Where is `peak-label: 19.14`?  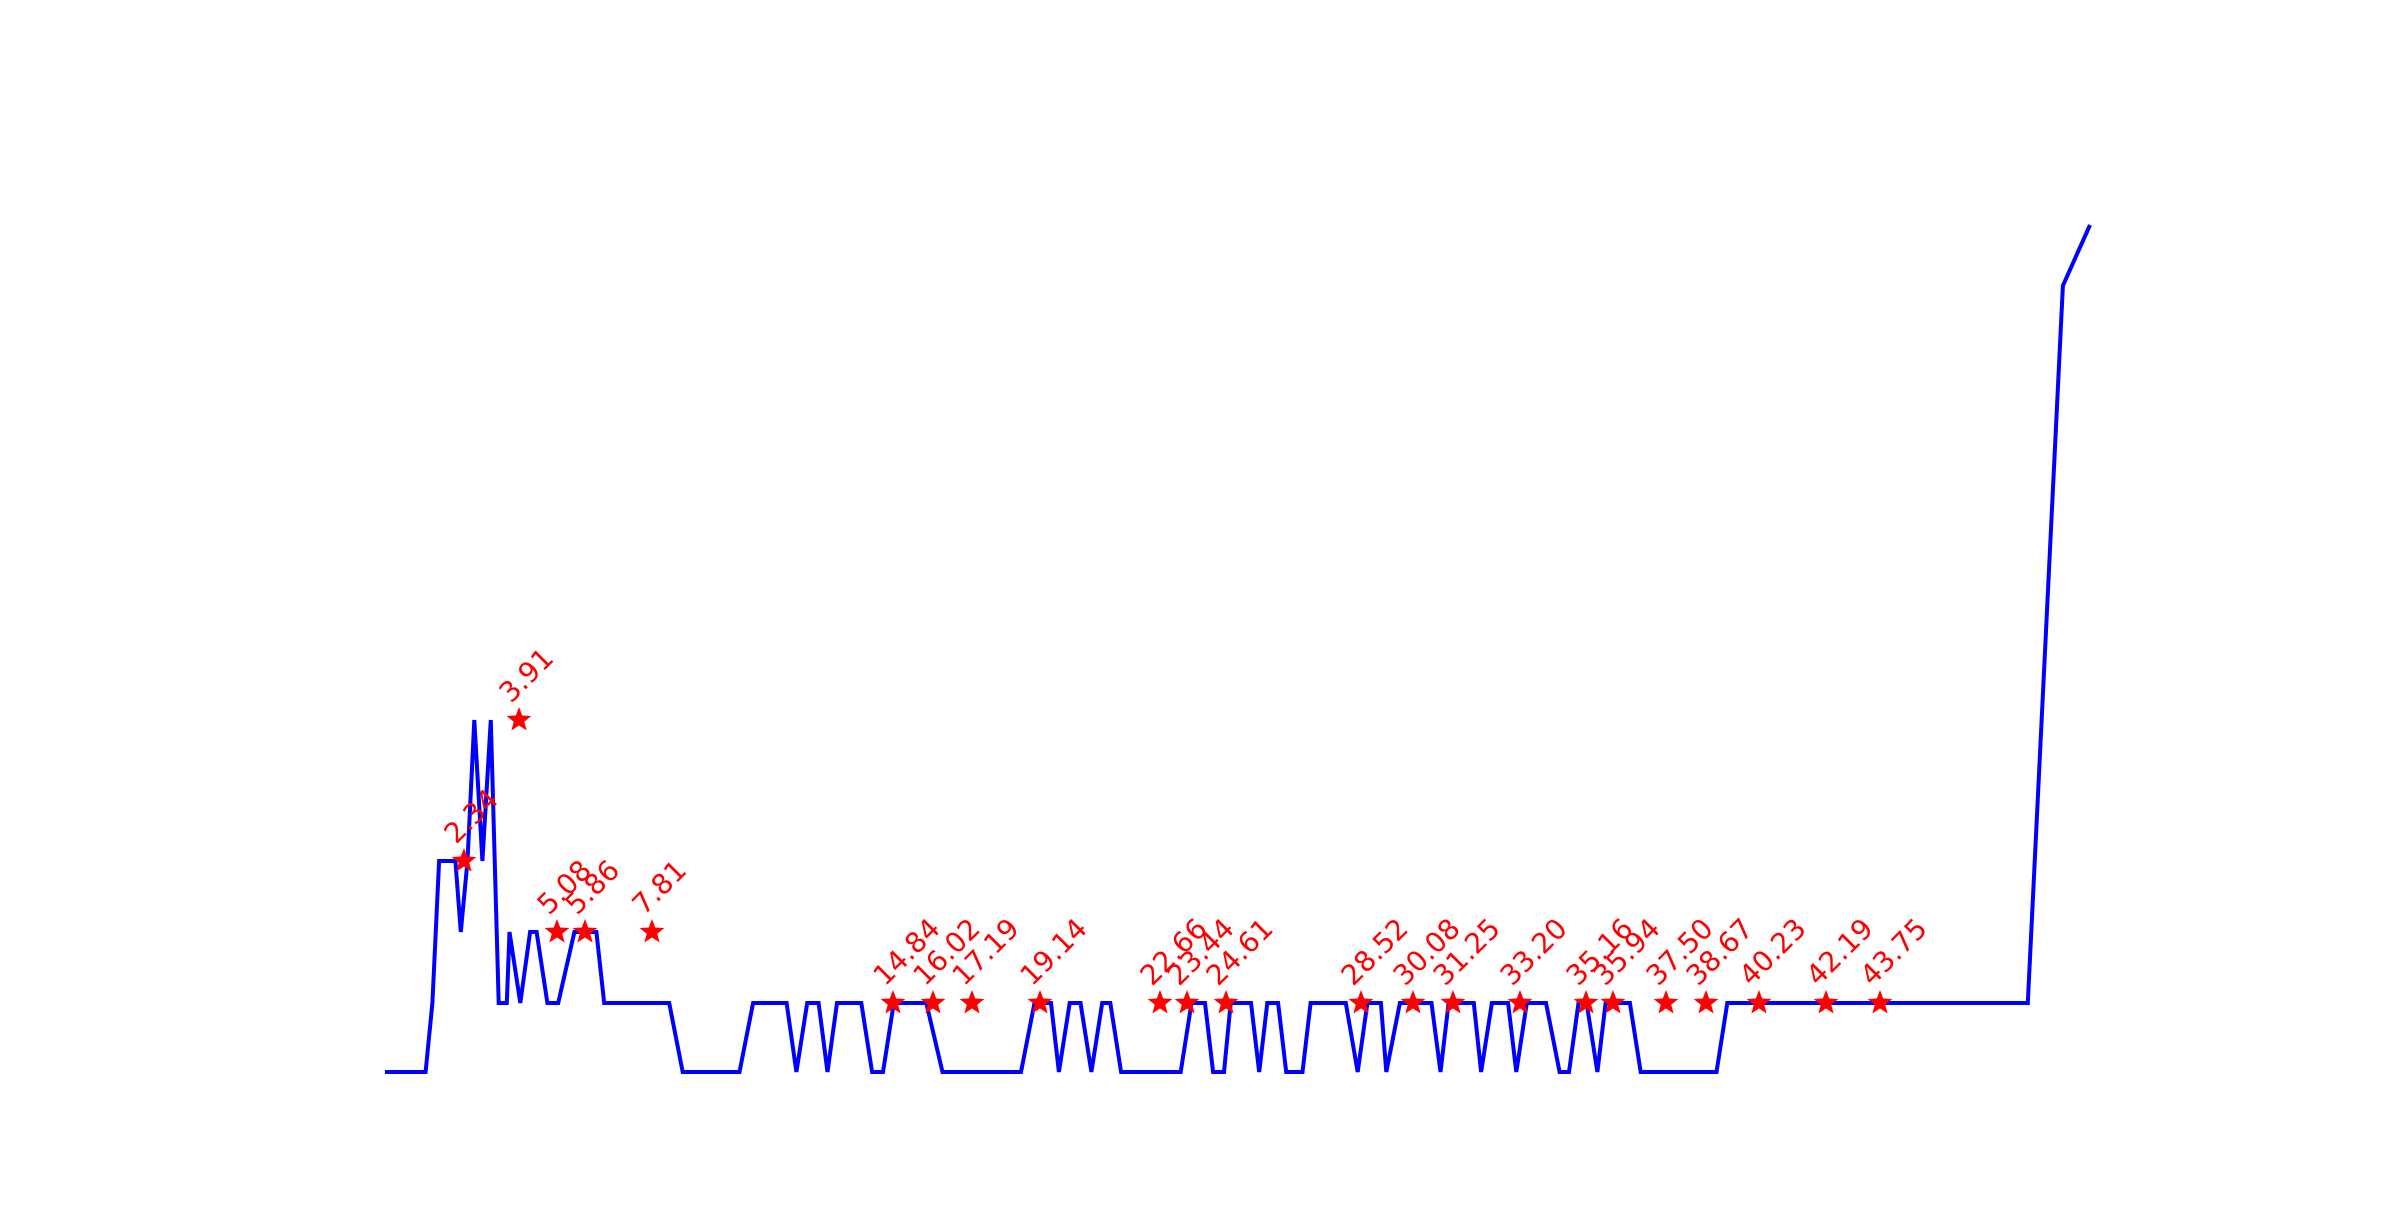
peak-label: 19.14 is located at coordinates (1054, 952).